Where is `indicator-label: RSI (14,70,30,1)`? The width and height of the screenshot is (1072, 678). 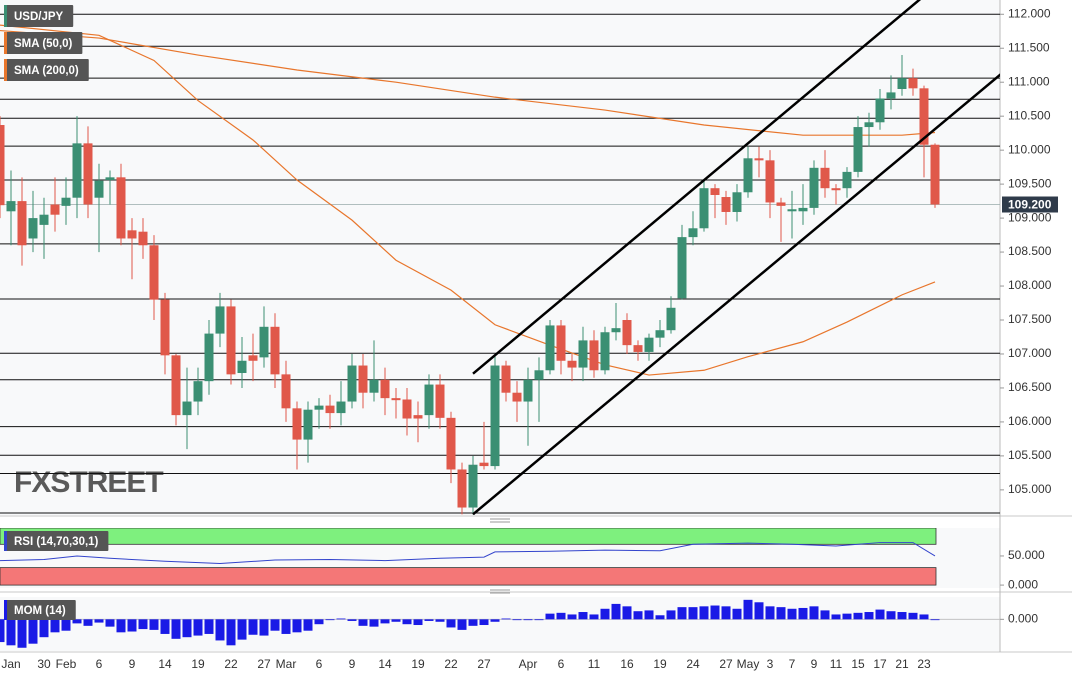
indicator-label: RSI (14,70,30,1) is located at coordinates (56, 541).